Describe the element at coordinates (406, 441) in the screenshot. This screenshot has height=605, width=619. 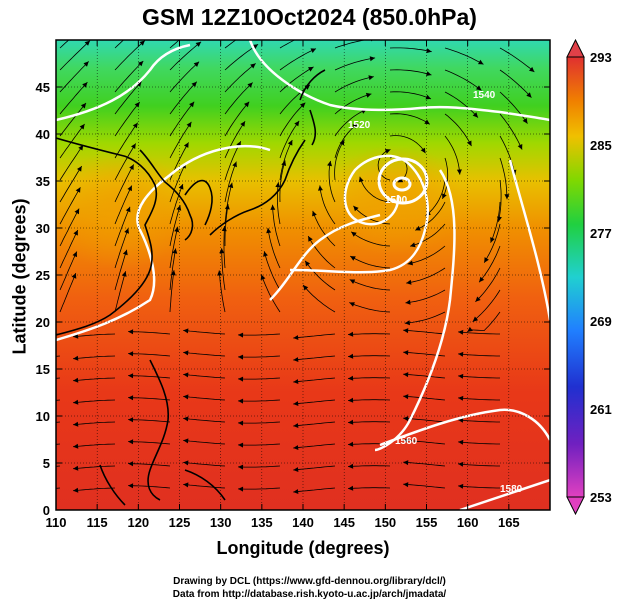
I see `contour-label: 1560` at that location.